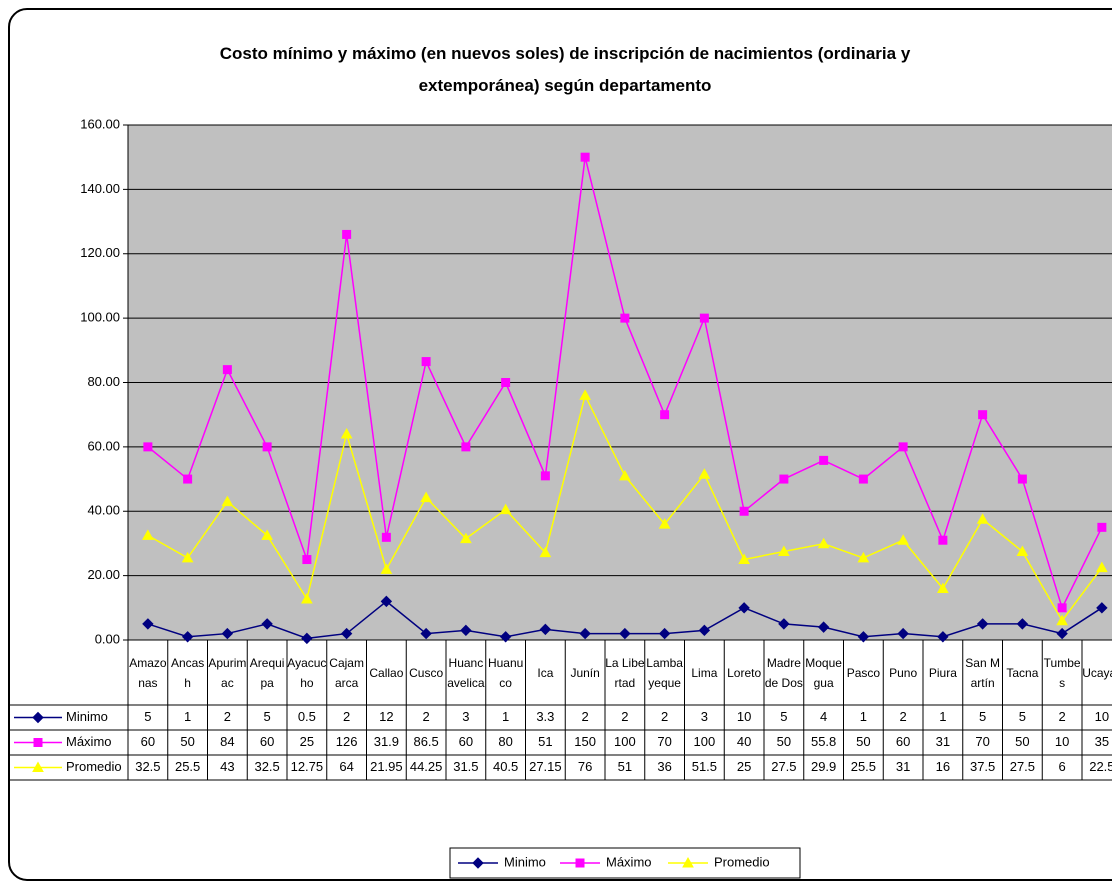  Describe the element at coordinates (783, 672) in the screenshot. I see `x-tick-label: Madre de Dos` at that location.